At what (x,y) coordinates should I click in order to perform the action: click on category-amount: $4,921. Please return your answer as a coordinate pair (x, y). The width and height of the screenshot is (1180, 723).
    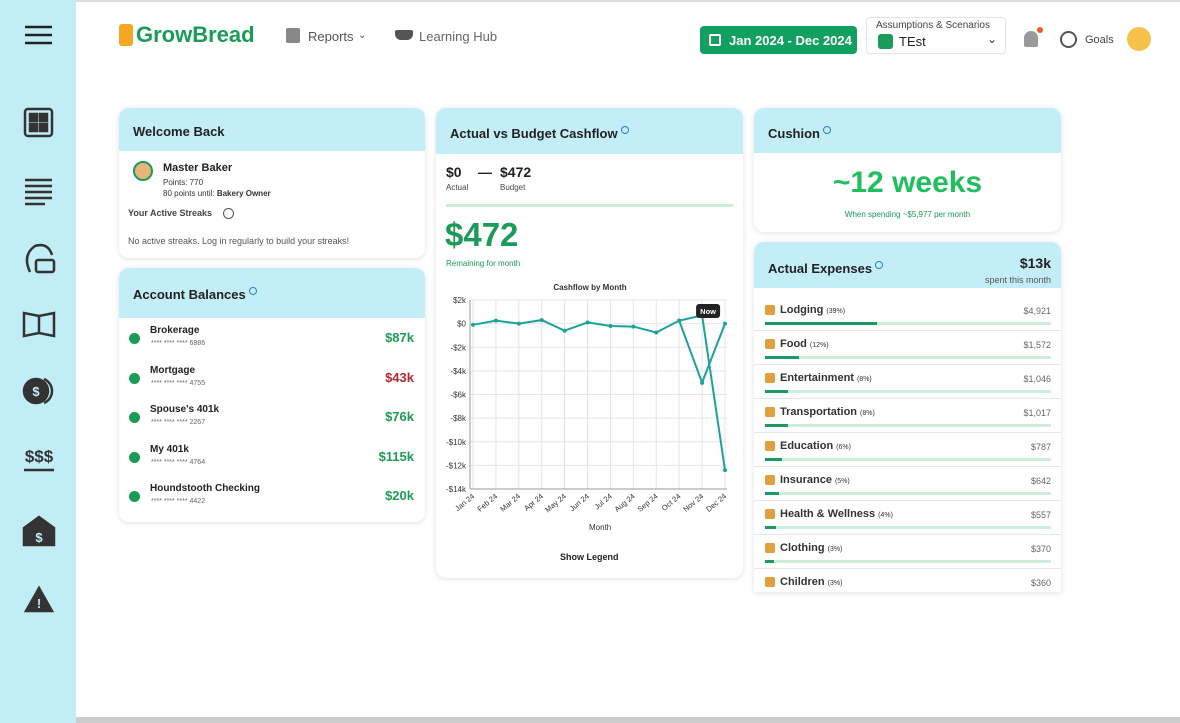
    Looking at the image, I should click on (1037, 311).